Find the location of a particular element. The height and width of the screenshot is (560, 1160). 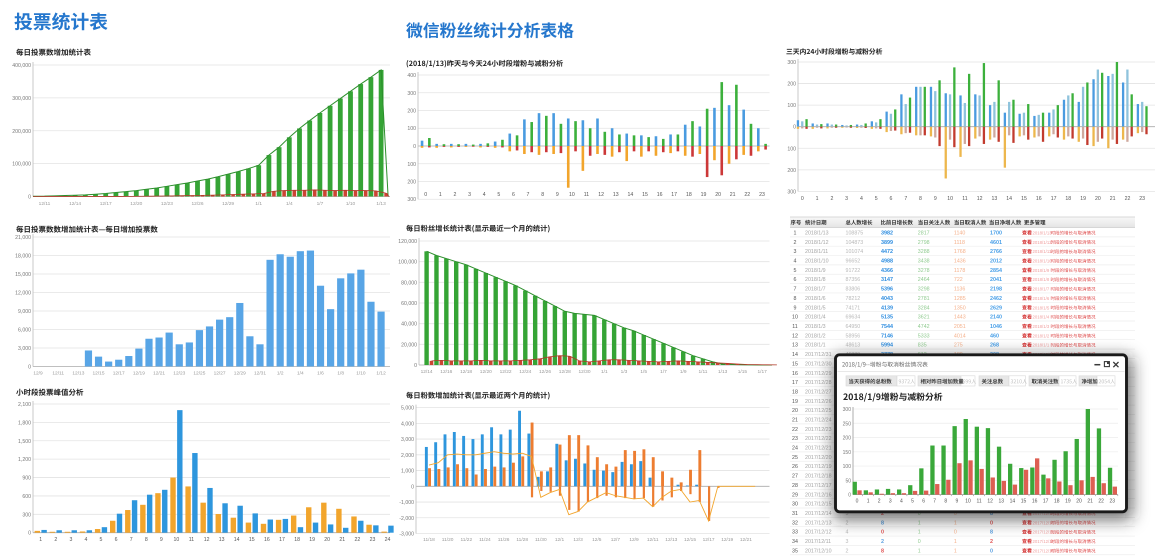

svg-text: 64950 is located at coordinates (853, 327).